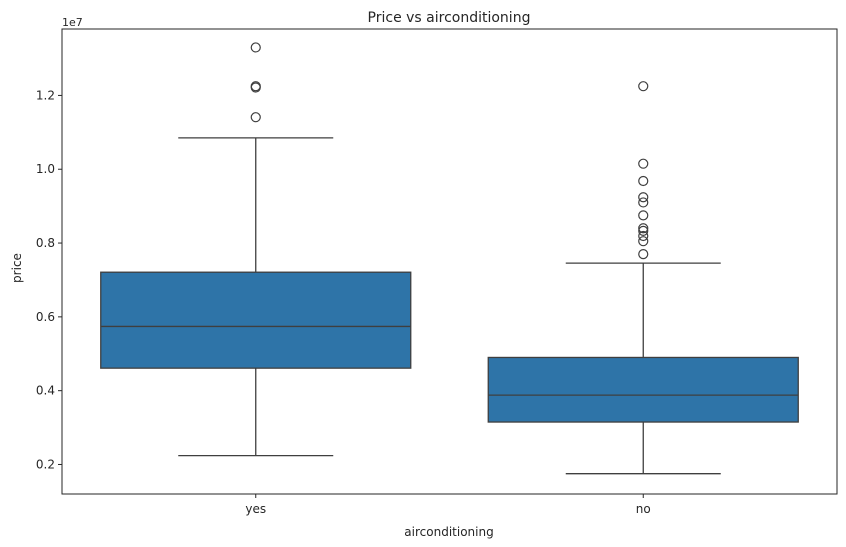  Describe the element at coordinates (45, 391) in the screenshot. I see `y-tick-label: 0.4` at that location.